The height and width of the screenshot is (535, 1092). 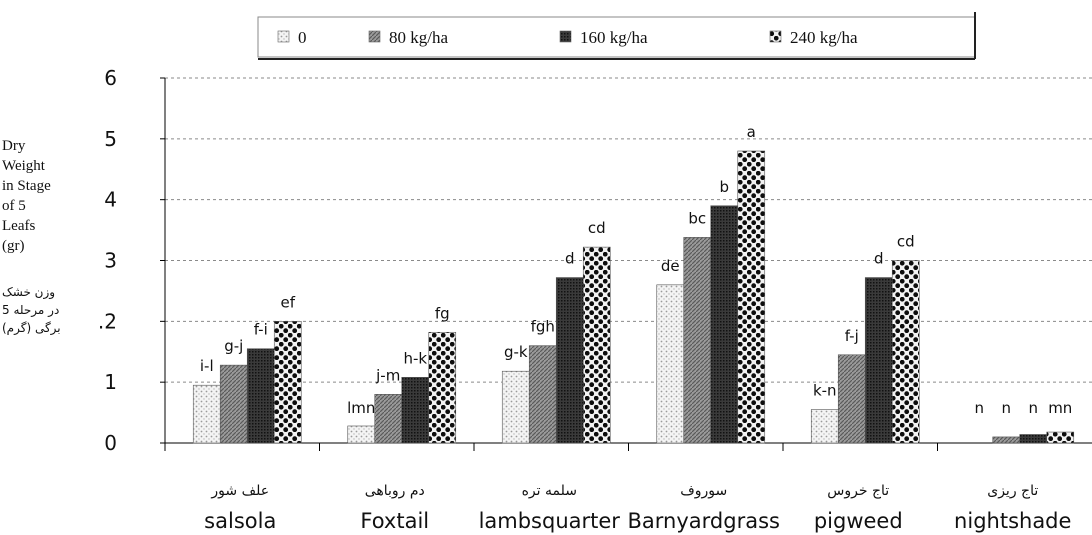 I want to click on category-label-persian: سوروف, so click(x=703, y=491).